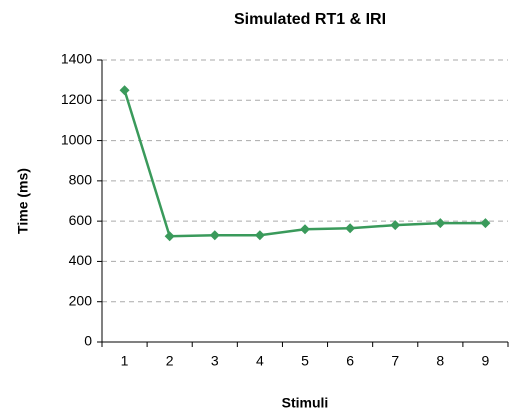 The height and width of the screenshot is (414, 527). What do you see at coordinates (260, 361) in the screenshot?
I see `x-tick-label: 4` at bounding box center [260, 361].